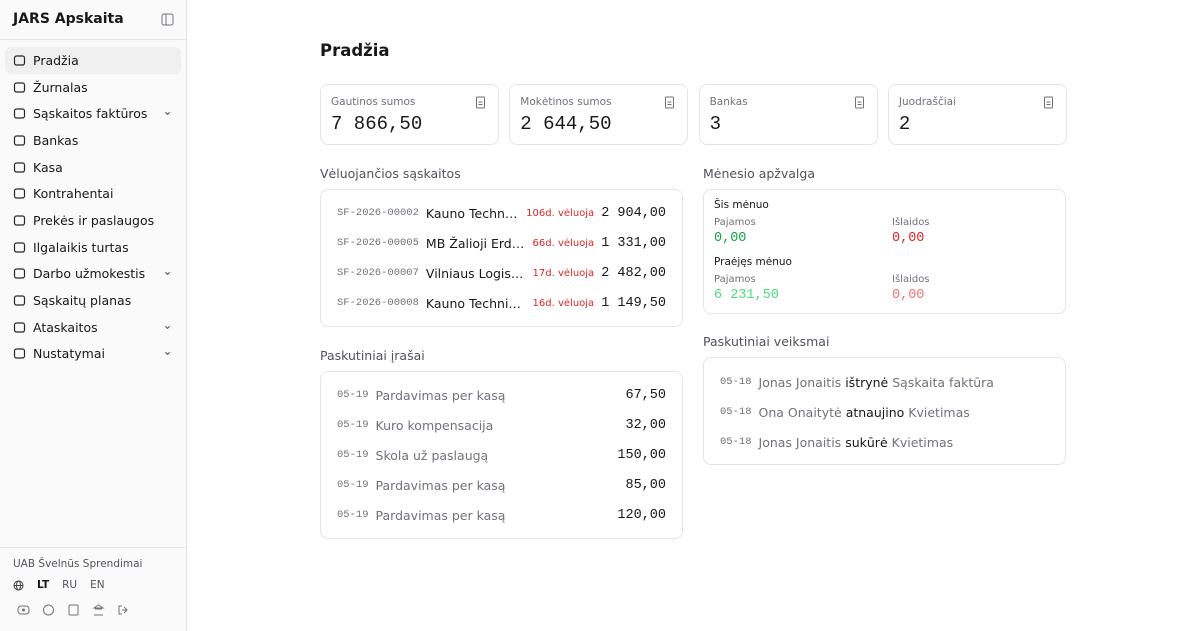 This screenshot has width=1200, height=631. Describe the element at coordinates (645, 395) in the screenshot. I see `amount: 67,50` at that location.